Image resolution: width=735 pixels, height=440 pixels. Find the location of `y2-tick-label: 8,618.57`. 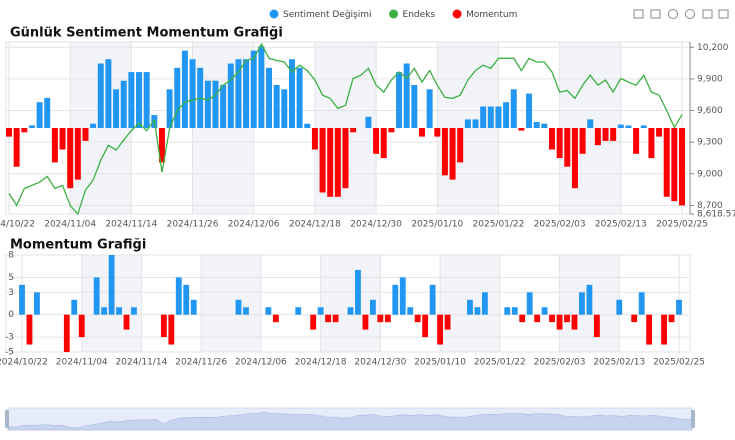

y2-tick-label: 8,618.57 is located at coordinates (716, 215).